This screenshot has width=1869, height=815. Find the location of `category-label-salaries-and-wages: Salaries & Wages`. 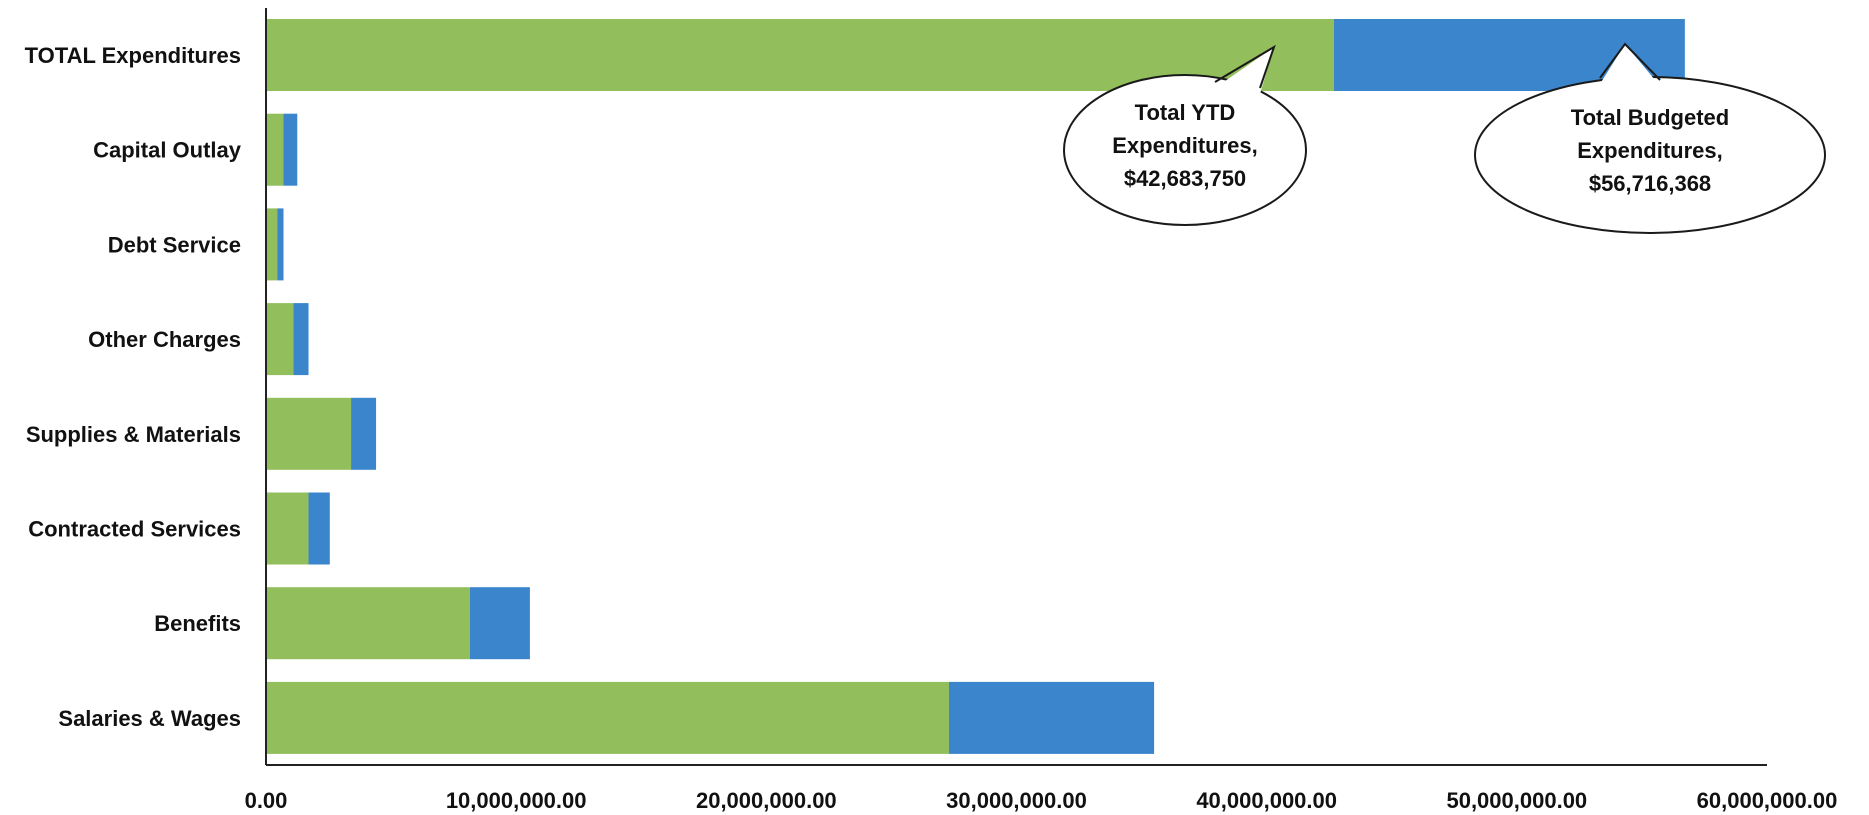

category-label-salaries-and-wages: Salaries & Wages is located at coordinates (149, 718).